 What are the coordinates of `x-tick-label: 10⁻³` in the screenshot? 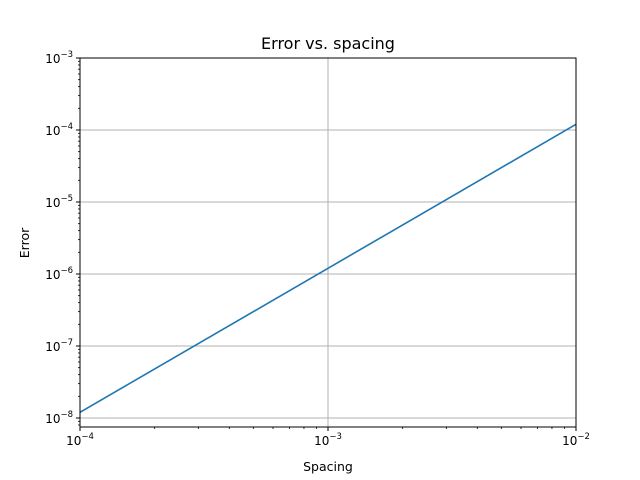 It's located at (328, 440).